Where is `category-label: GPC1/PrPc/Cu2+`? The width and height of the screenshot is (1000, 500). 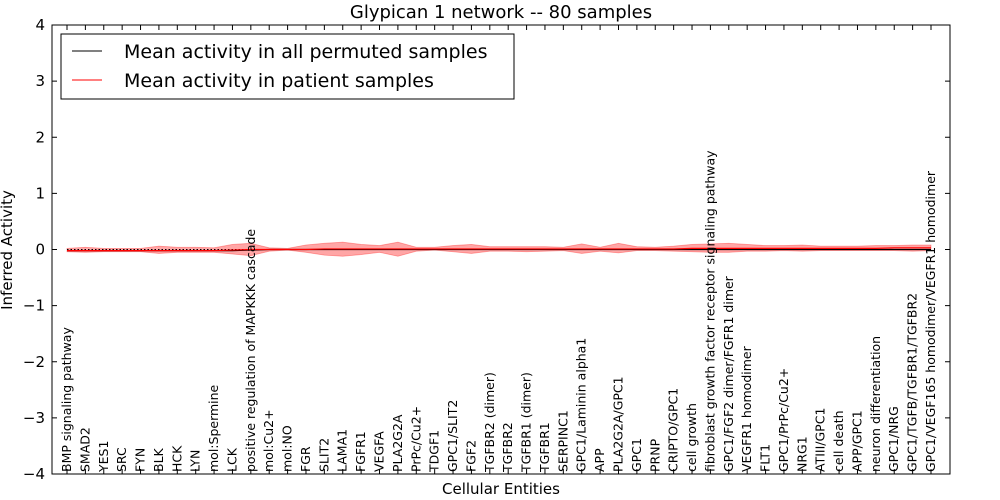 category-label: GPC1/PrPc/Cu2+ is located at coordinates (783, 420).